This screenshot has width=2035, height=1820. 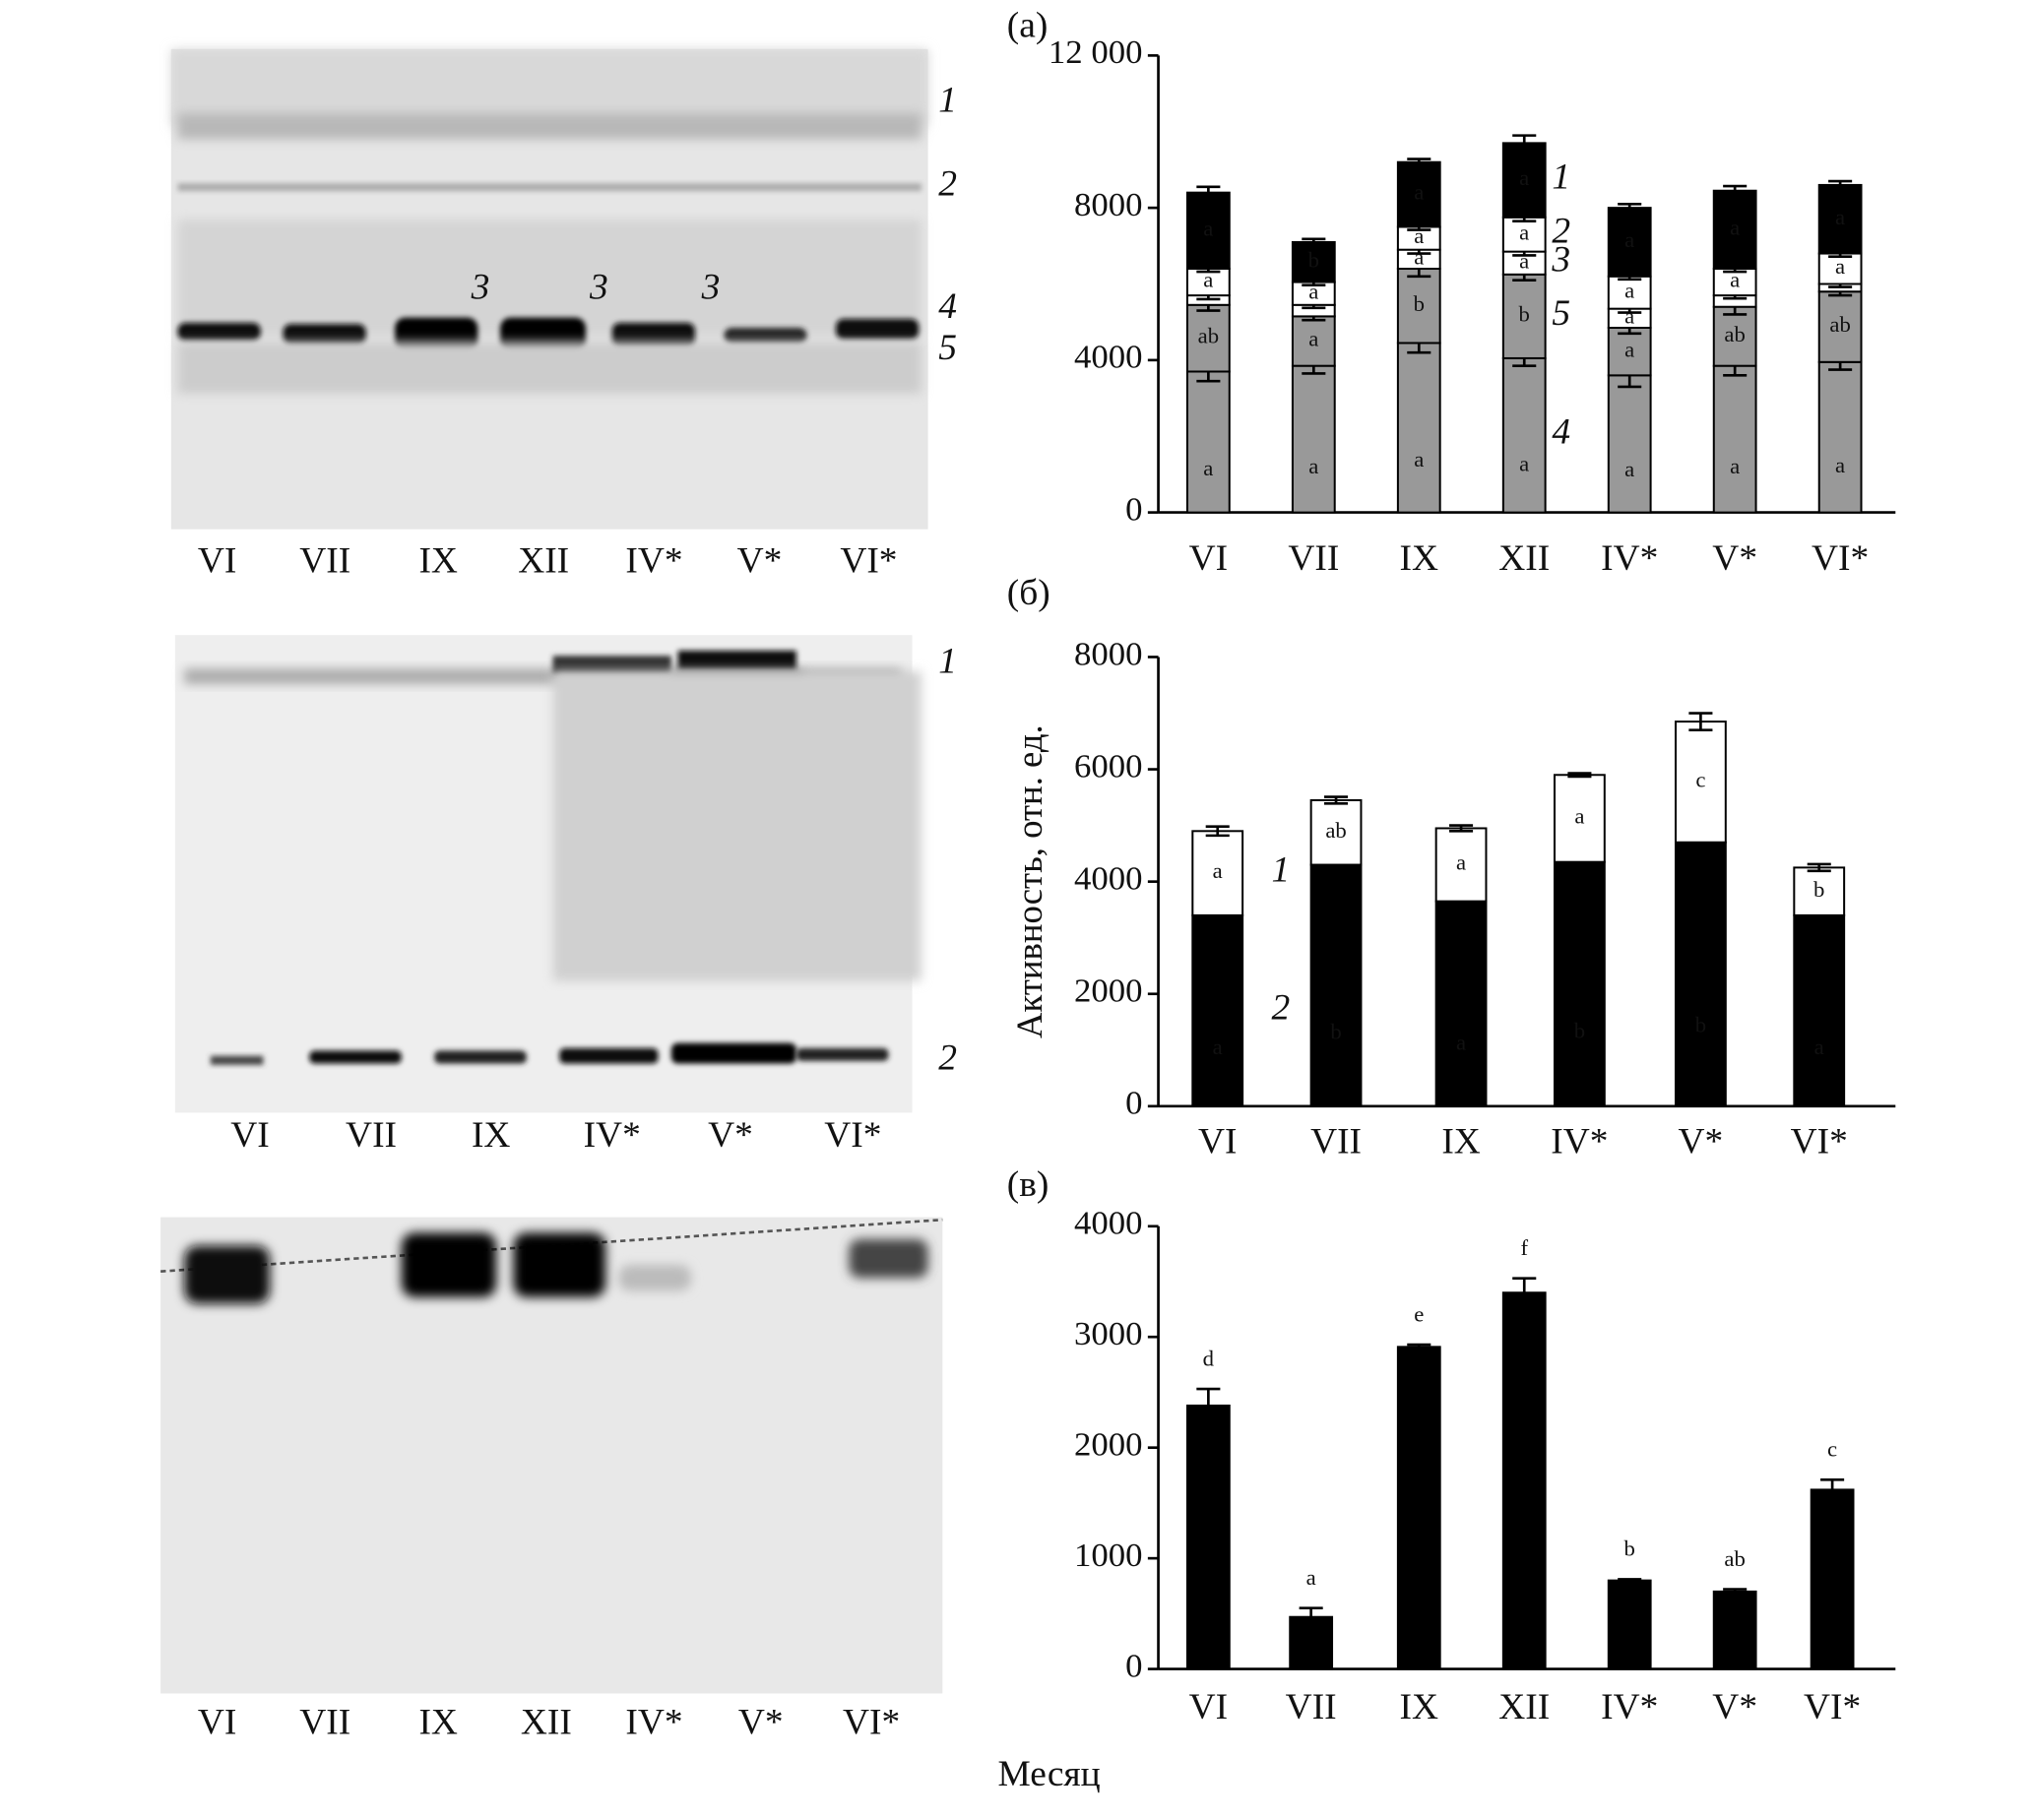 I want to click on significance-letter: f, so click(x=1524, y=1247).